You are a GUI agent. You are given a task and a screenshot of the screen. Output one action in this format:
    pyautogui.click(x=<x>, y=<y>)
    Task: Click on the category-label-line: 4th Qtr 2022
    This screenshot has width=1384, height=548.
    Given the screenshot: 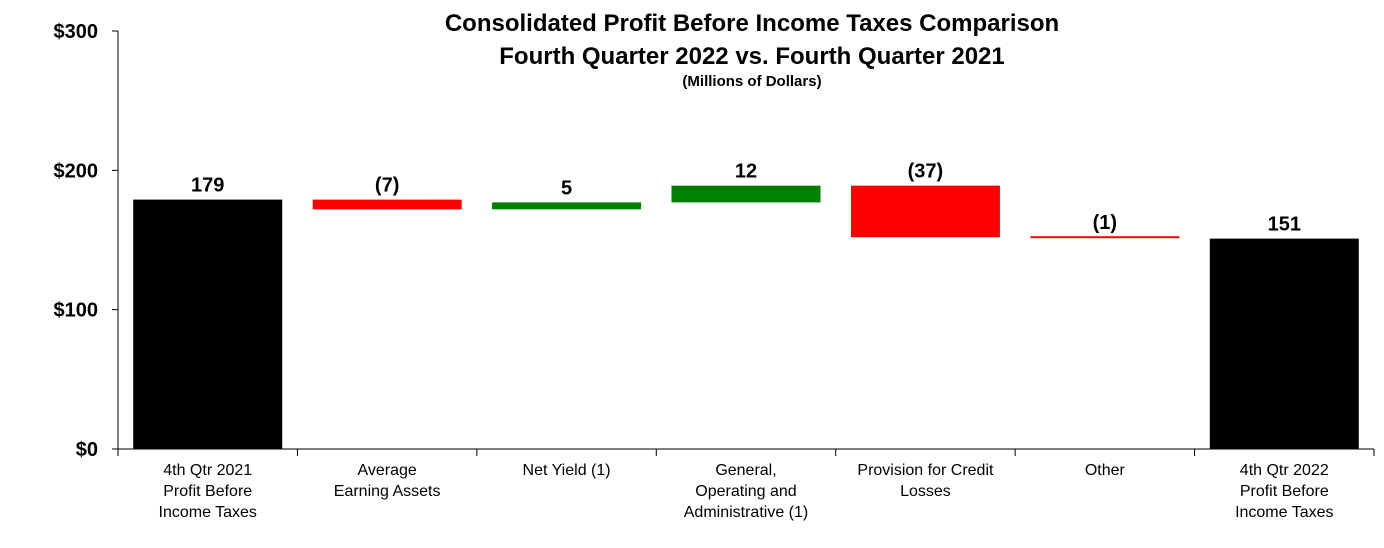 What is the action you would take?
    pyautogui.click(x=1284, y=470)
    